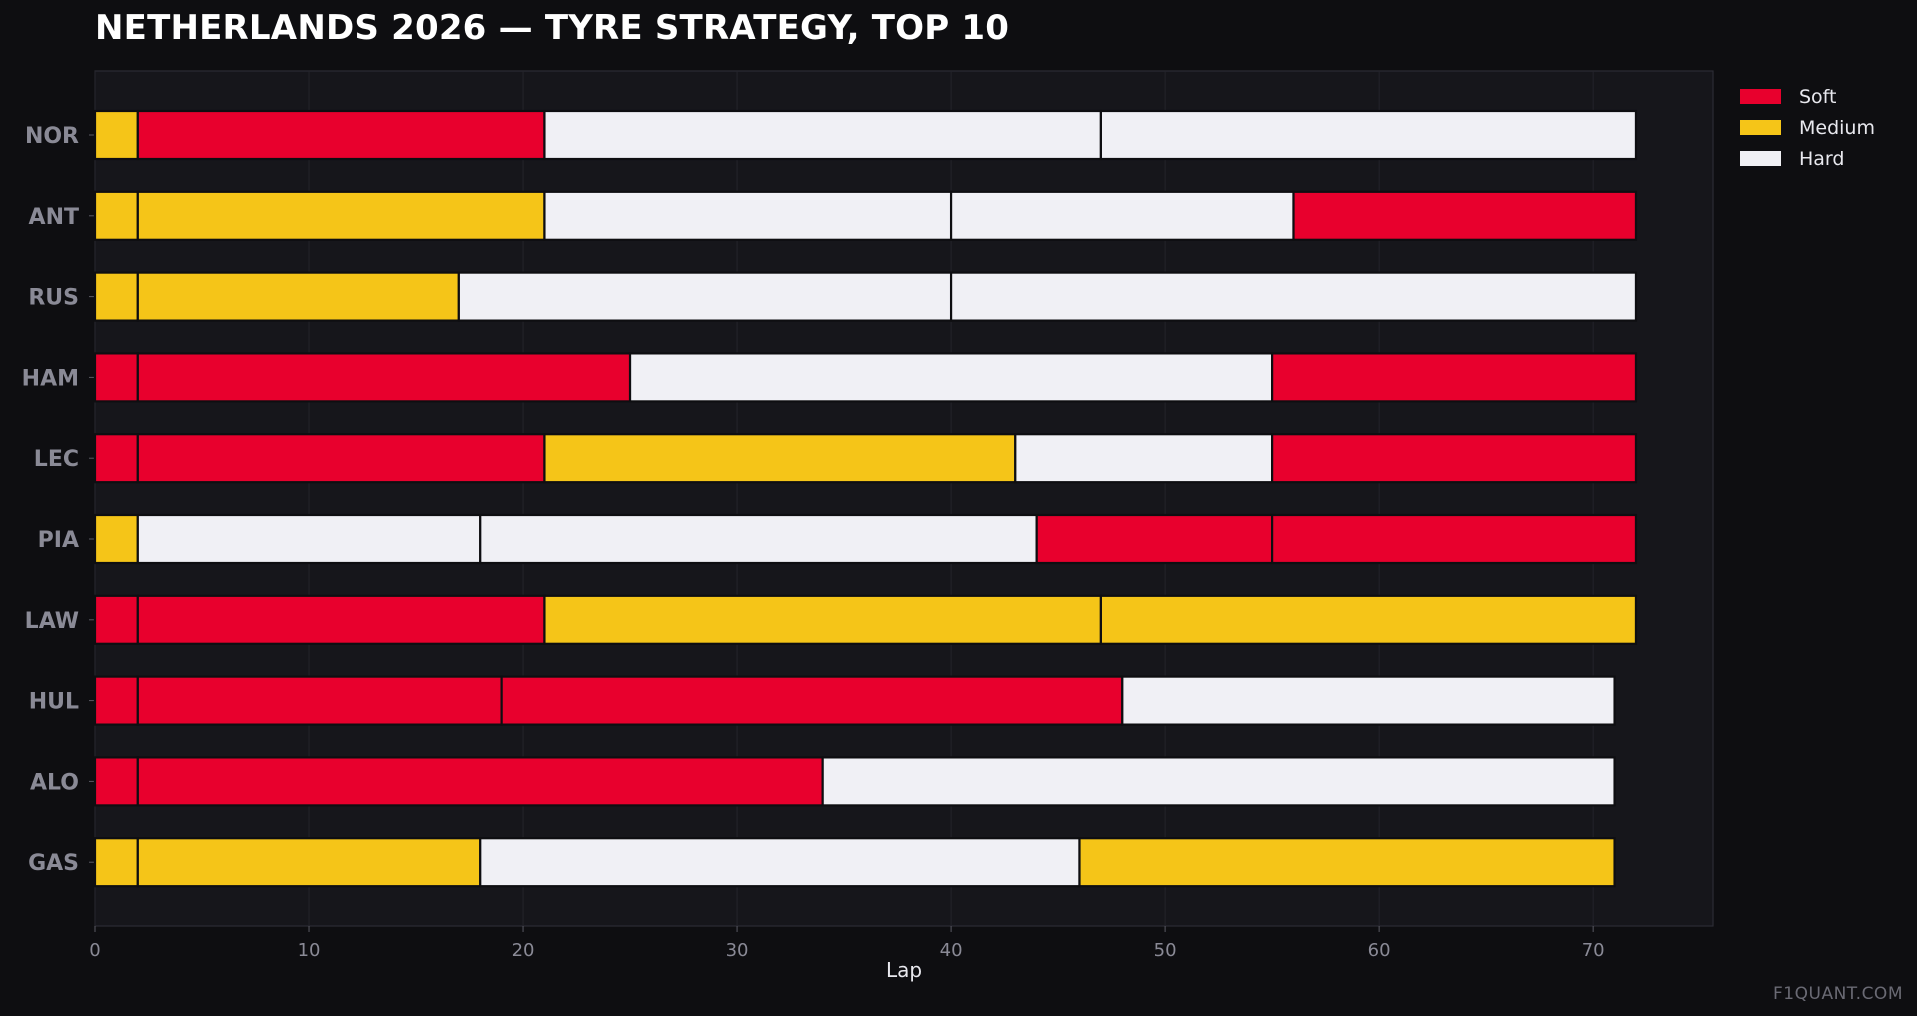 Image resolution: width=1917 pixels, height=1016 pixels. Describe the element at coordinates (1837, 127) in the screenshot. I see `legend-label-medium: Medium` at that location.